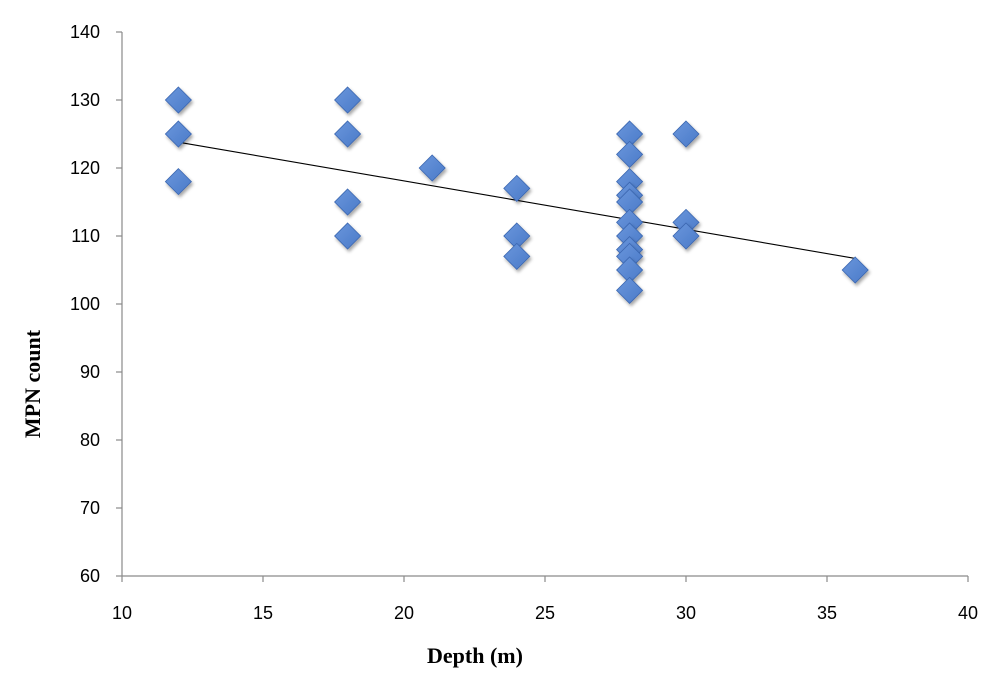 This screenshot has width=1000, height=687. Describe the element at coordinates (90, 372) in the screenshot. I see `y-tick-label: 90` at that location.